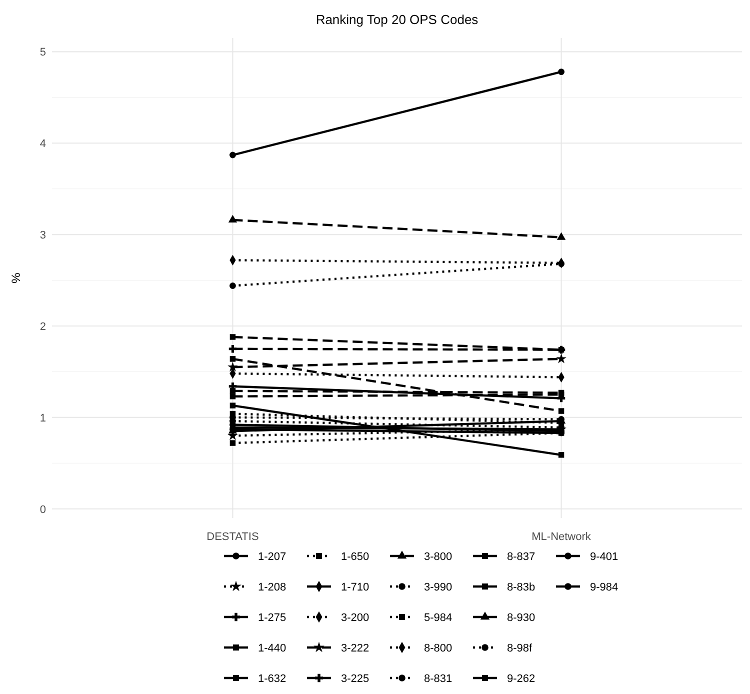 This screenshot has width=750, height=694. What do you see at coordinates (272, 679) in the screenshot?
I see `legend-label: 1-632` at bounding box center [272, 679].